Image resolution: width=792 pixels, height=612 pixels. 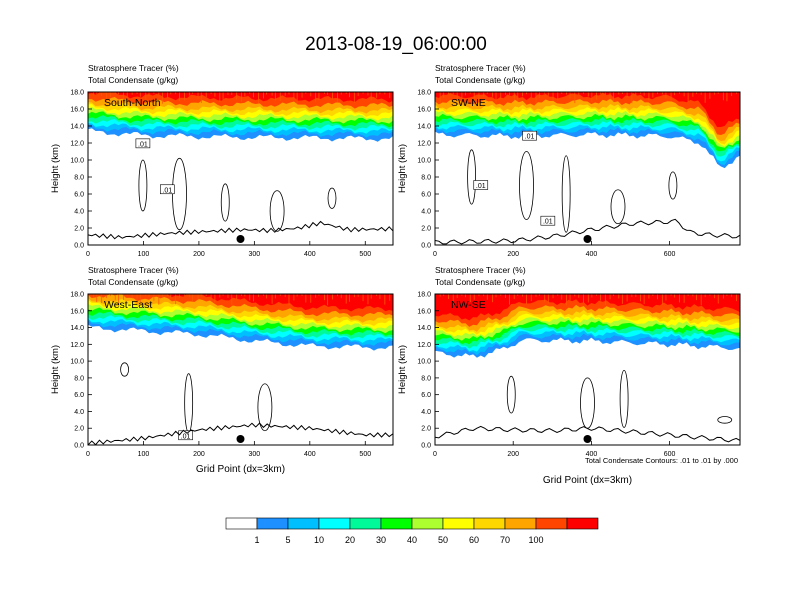 I want to click on plot-area: .01 .01 .01, so click(x=587, y=168).